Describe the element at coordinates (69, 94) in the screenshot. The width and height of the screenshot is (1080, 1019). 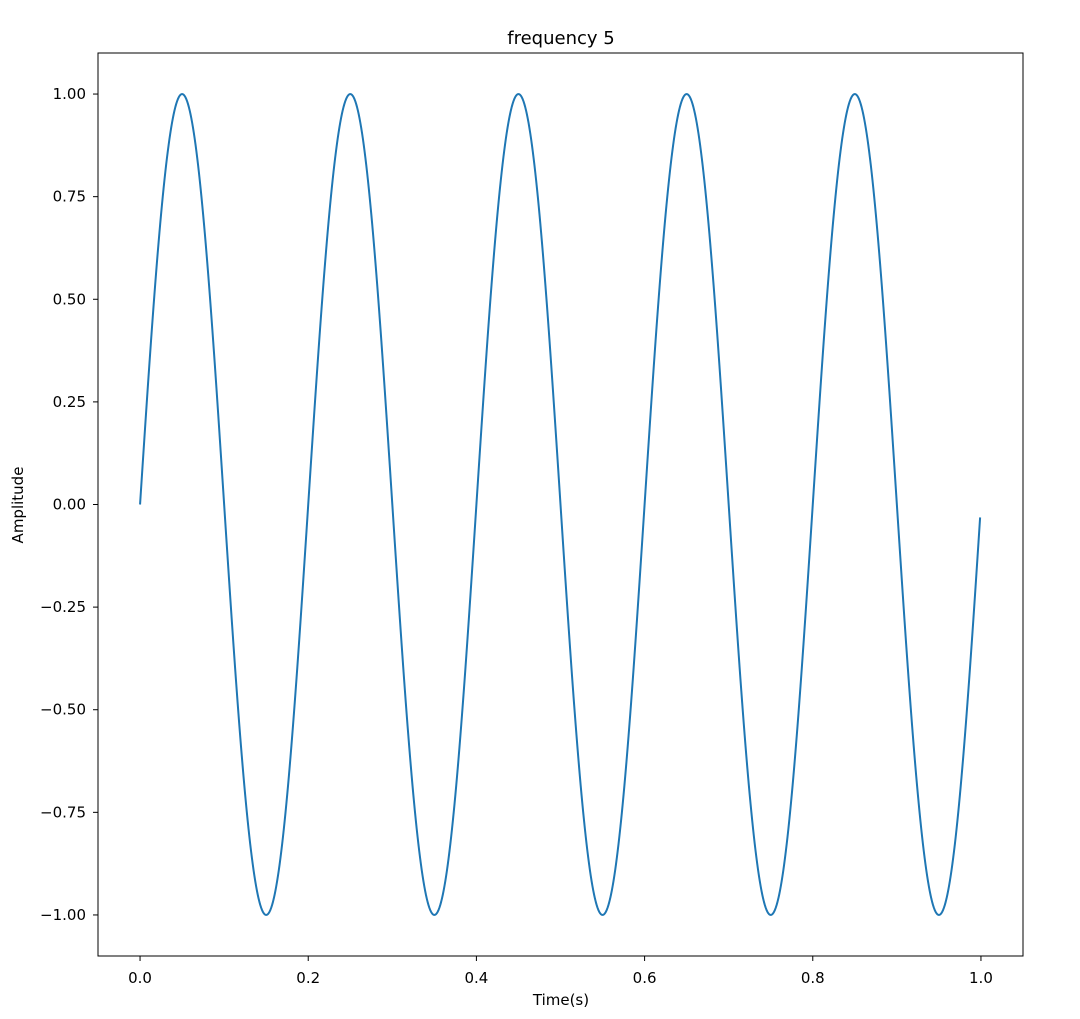
I see `y-tick-label: 1.00` at that location.